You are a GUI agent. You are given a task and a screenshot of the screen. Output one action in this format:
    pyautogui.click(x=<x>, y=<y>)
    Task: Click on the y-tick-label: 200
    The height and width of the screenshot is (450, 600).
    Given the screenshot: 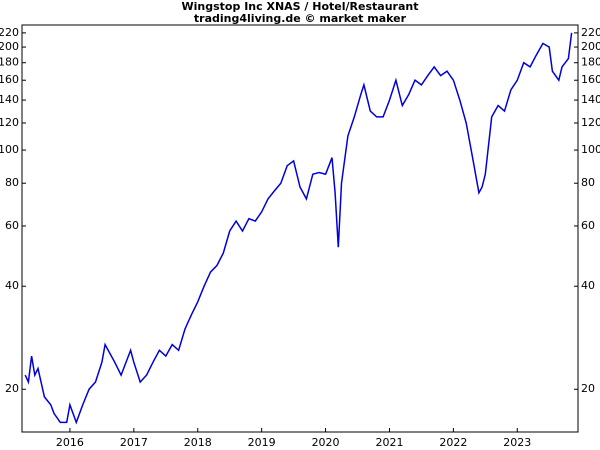 What is the action you would take?
    pyautogui.click(x=9, y=46)
    